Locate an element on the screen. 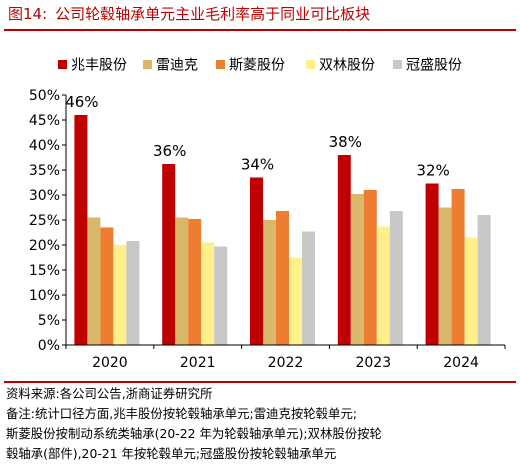 This screenshot has height=468, width=520. legend-label-5: 冠盛股份 is located at coordinates (434, 66).